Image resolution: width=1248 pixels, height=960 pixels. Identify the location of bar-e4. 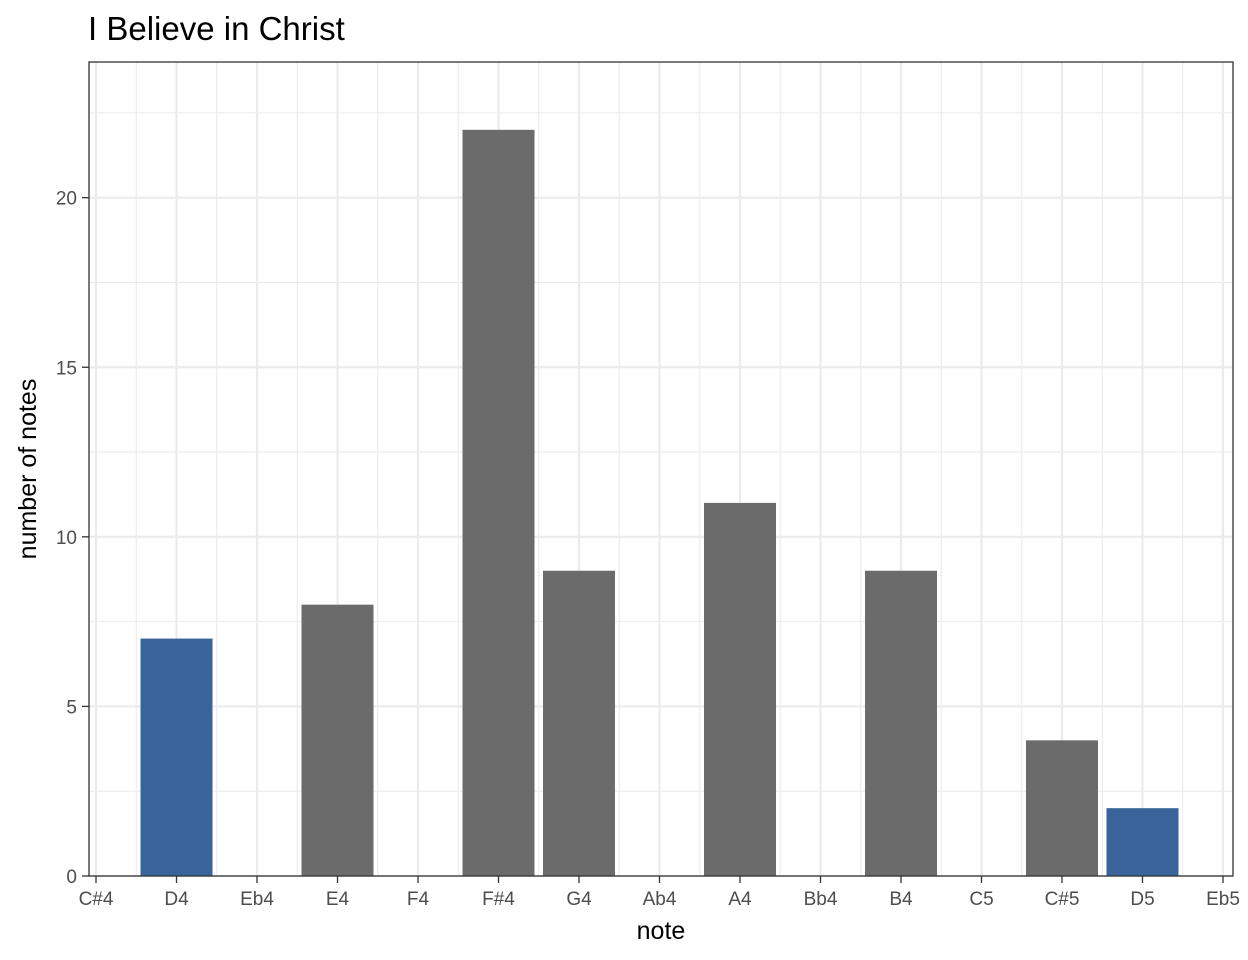
(337, 740).